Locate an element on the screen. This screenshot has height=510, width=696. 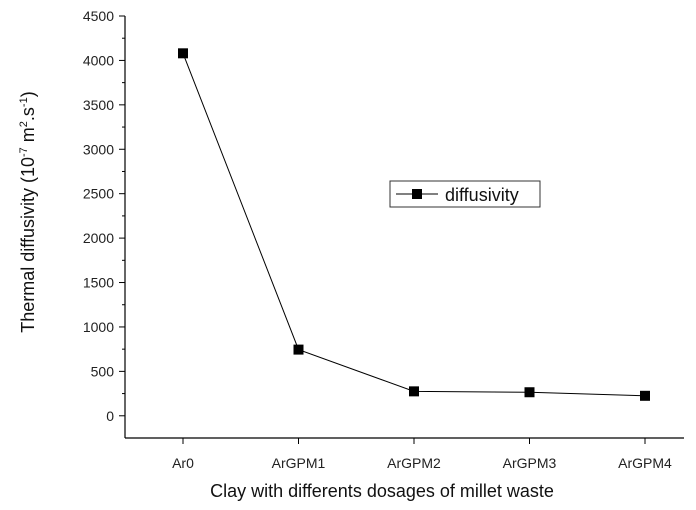
y-axis-title-exp1: -7 is located at coordinates (24, 152).